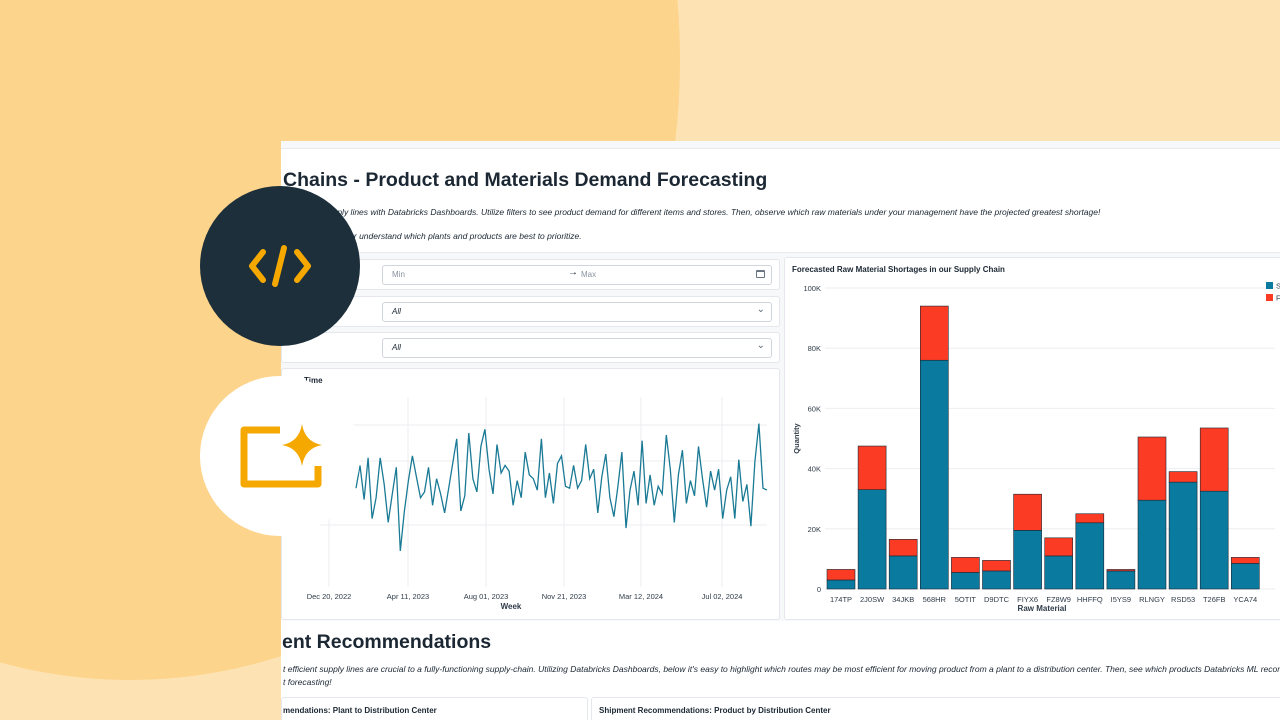 Image resolution: width=1280 pixels, height=720 pixels. I want to click on select-filter-1-input: All ⌄, so click(577, 312).